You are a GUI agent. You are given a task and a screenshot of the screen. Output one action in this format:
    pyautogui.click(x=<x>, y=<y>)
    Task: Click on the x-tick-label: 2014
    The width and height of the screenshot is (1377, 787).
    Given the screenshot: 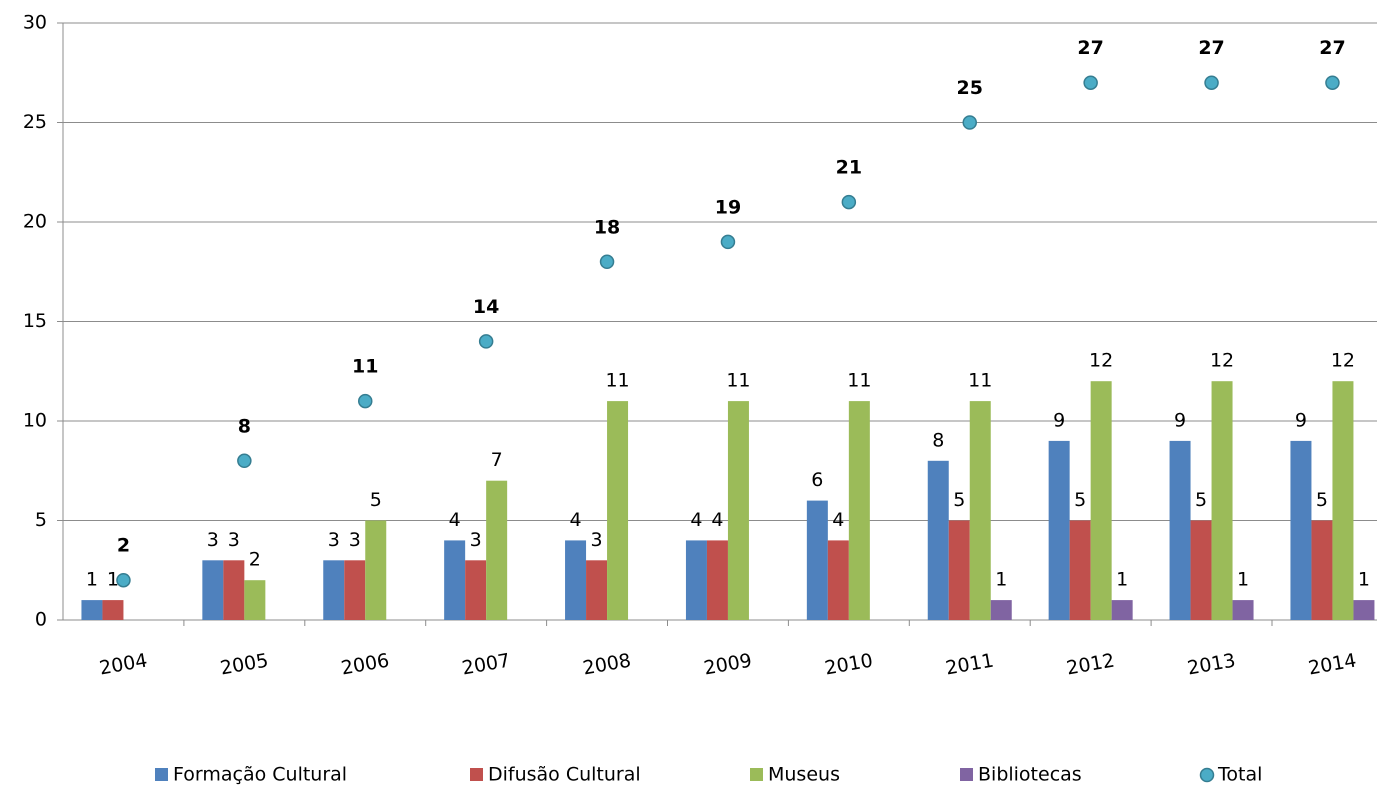 What is the action you would take?
    pyautogui.click(x=1332, y=664)
    